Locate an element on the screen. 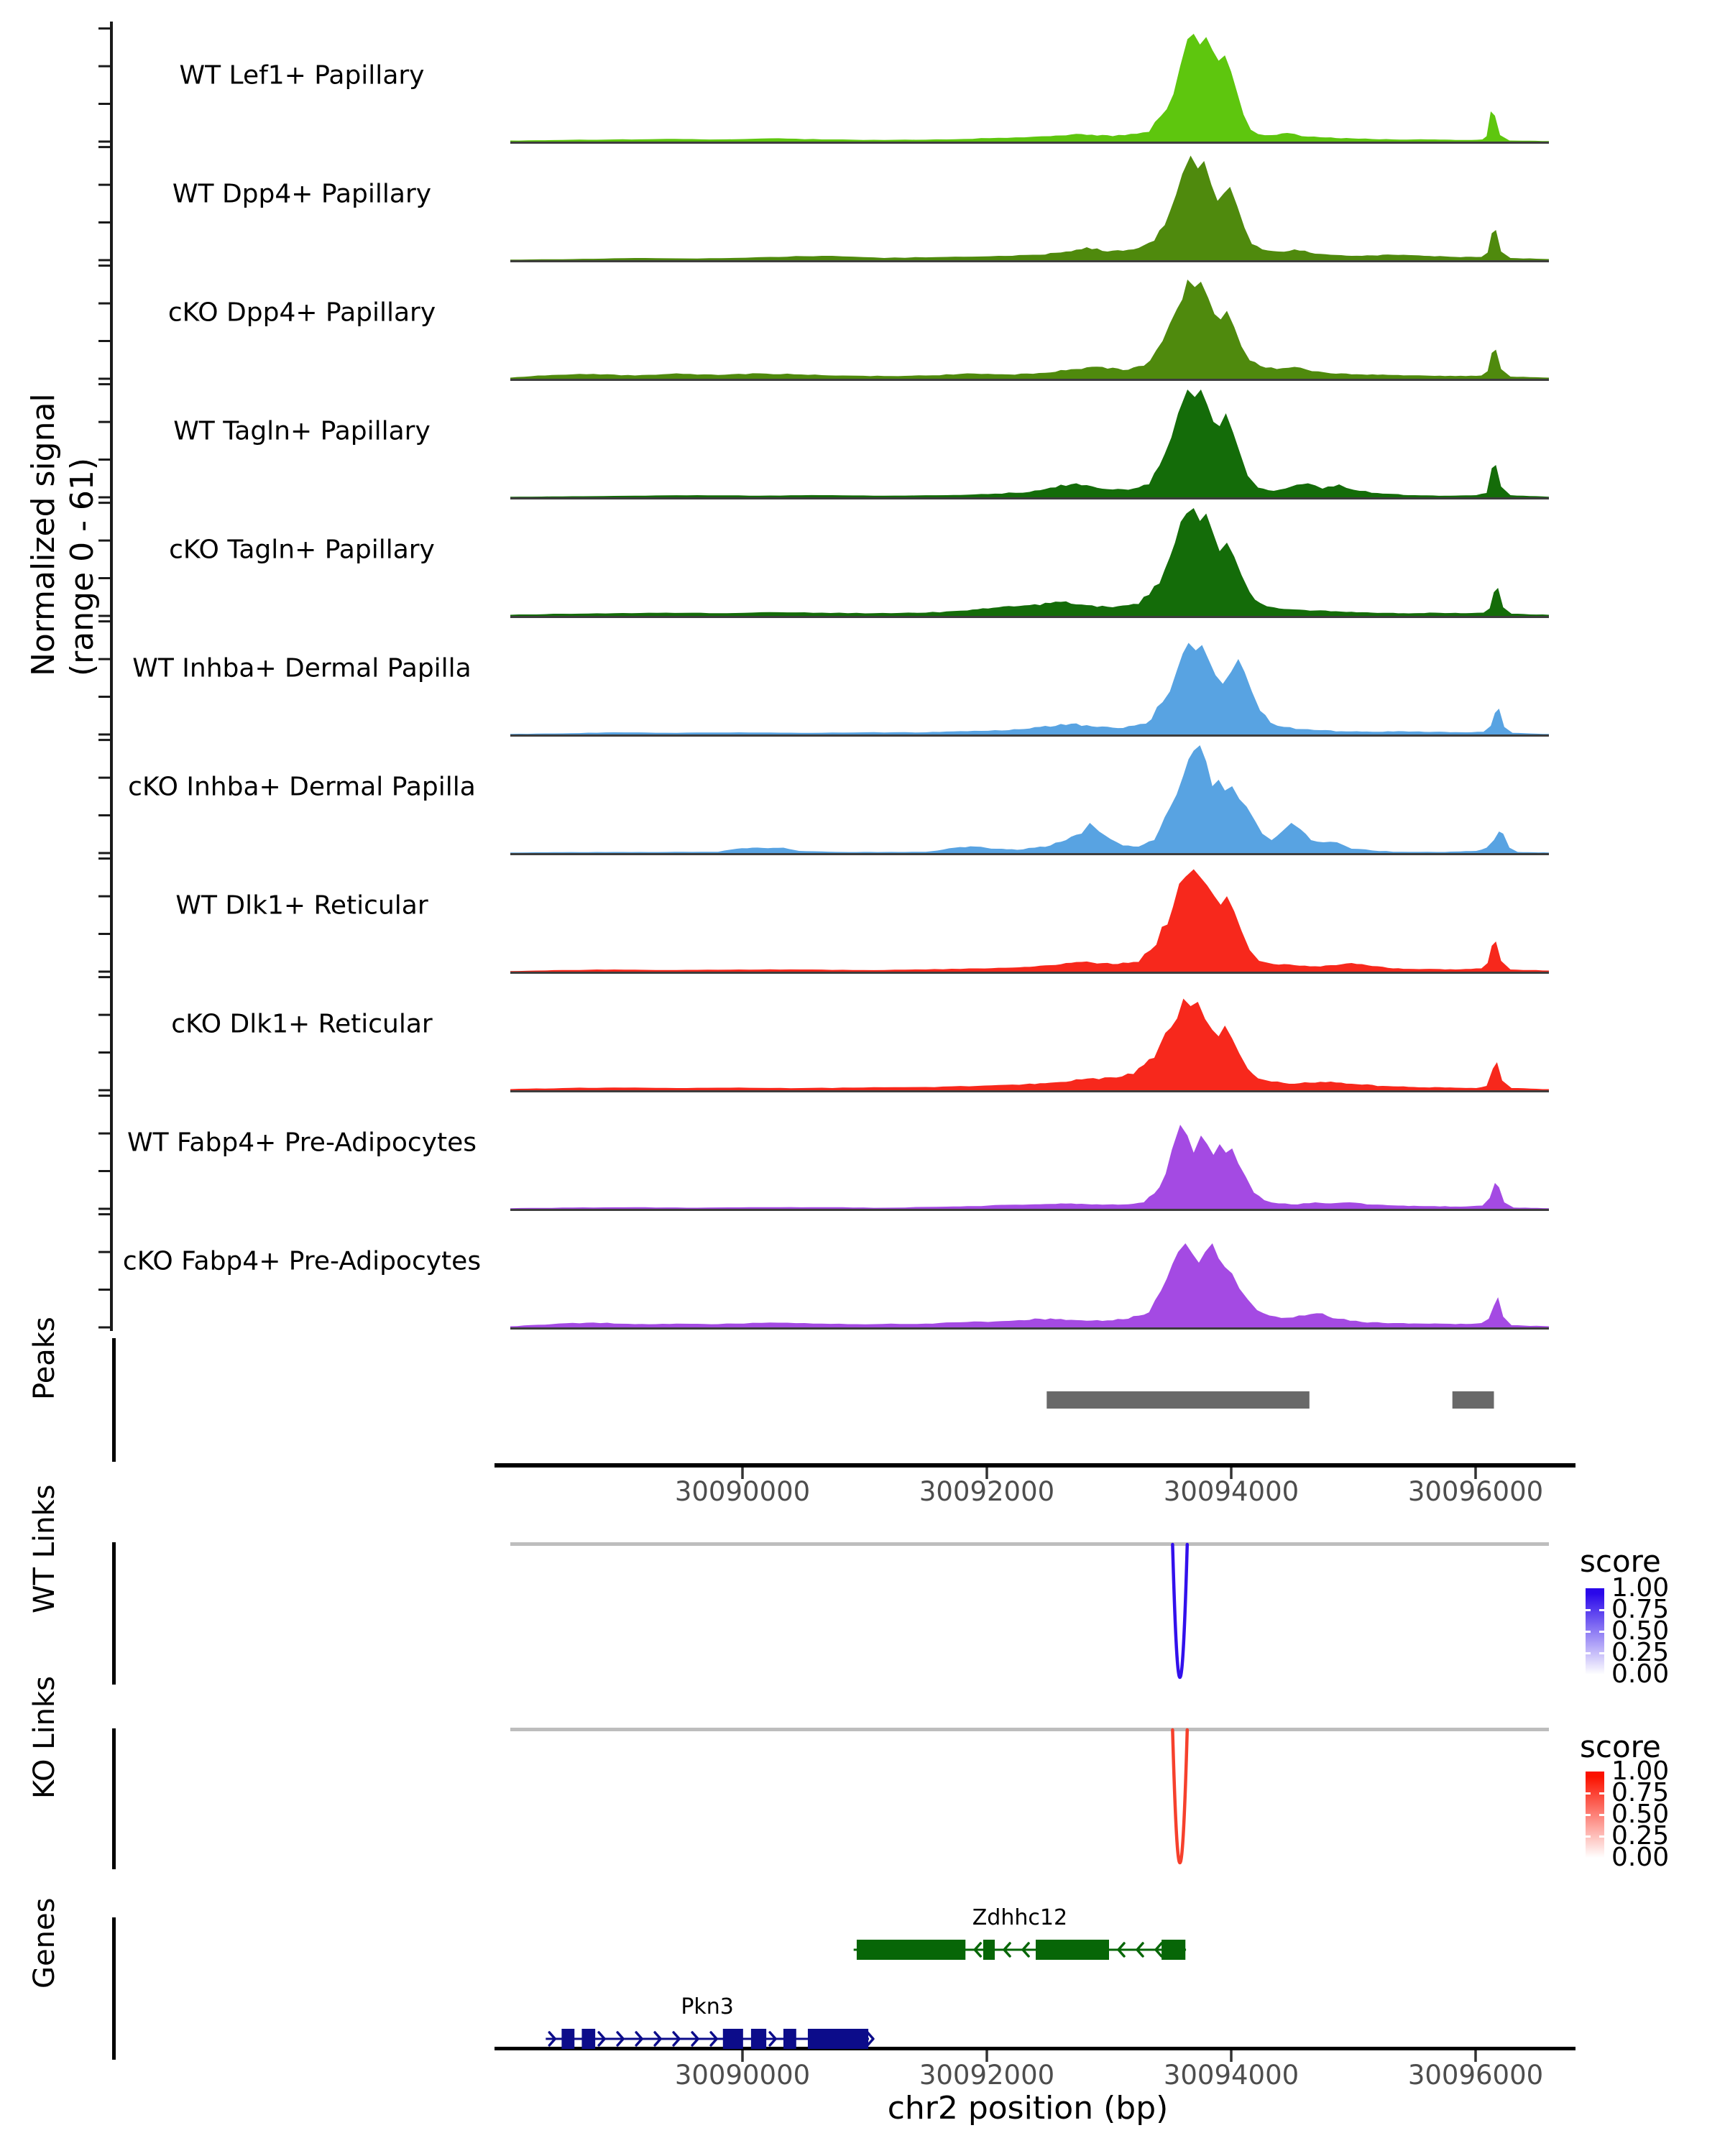 The image size is (1725, 2156). wt-link-arc is located at coordinates (1180, 1611).